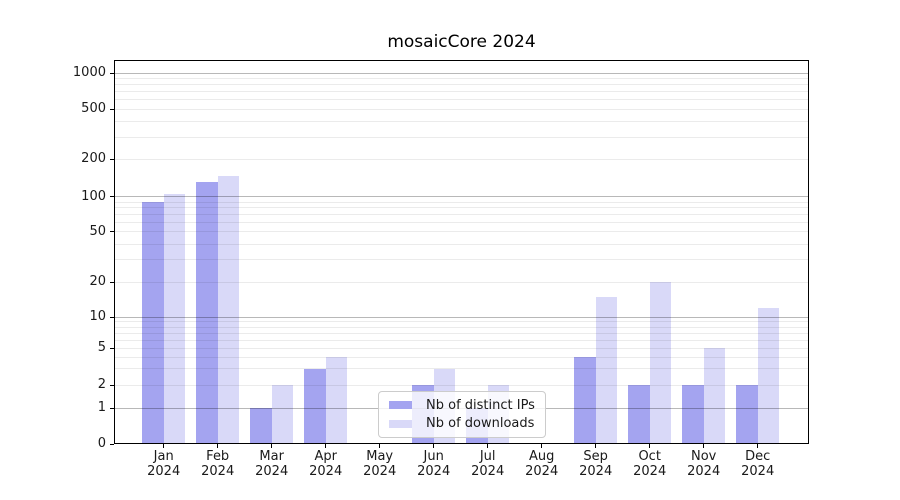 This screenshot has height=500, width=900. What do you see at coordinates (97, 282) in the screenshot?
I see `y-tick-label-20: 20` at bounding box center [97, 282].